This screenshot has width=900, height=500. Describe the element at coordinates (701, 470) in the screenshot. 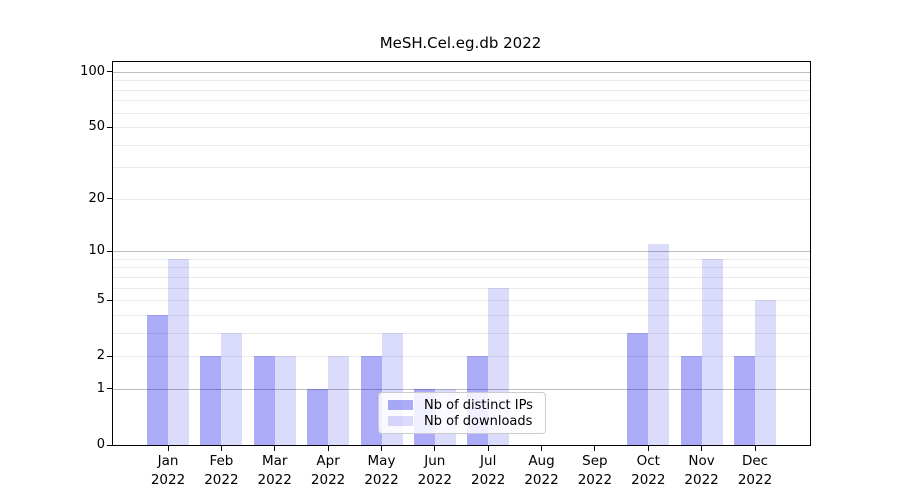

I see `x-tick-label-nov: Nov 2022` at that location.